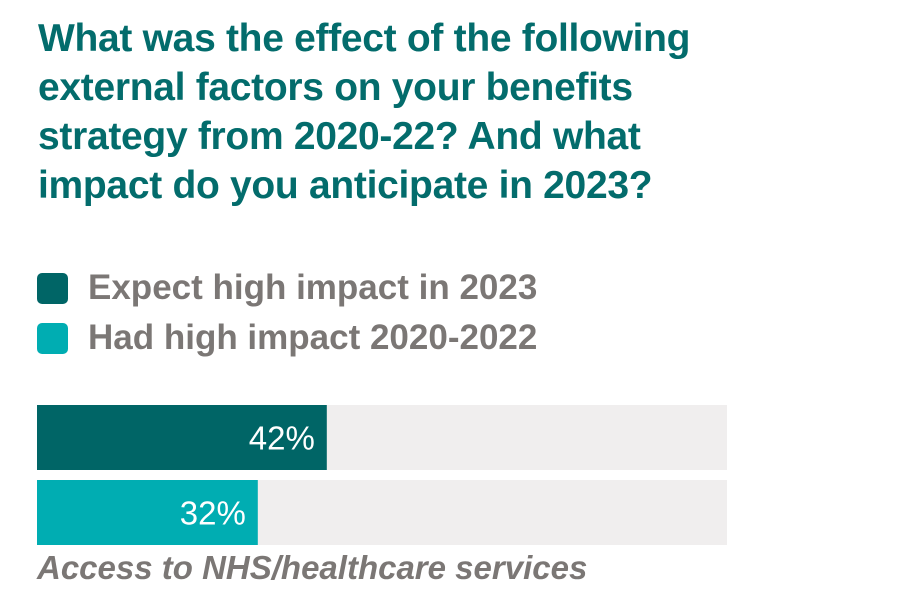  Describe the element at coordinates (282, 438) in the screenshot. I see `data-label: 42%` at that location.